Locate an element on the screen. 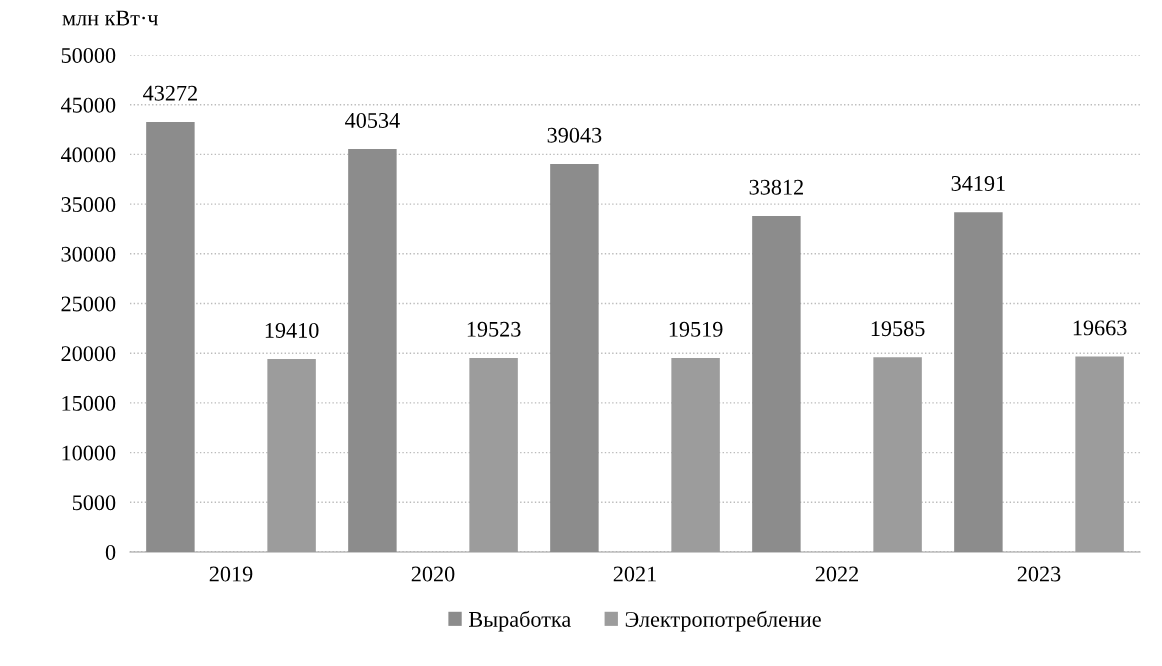  data-label: 19585 is located at coordinates (898, 329).